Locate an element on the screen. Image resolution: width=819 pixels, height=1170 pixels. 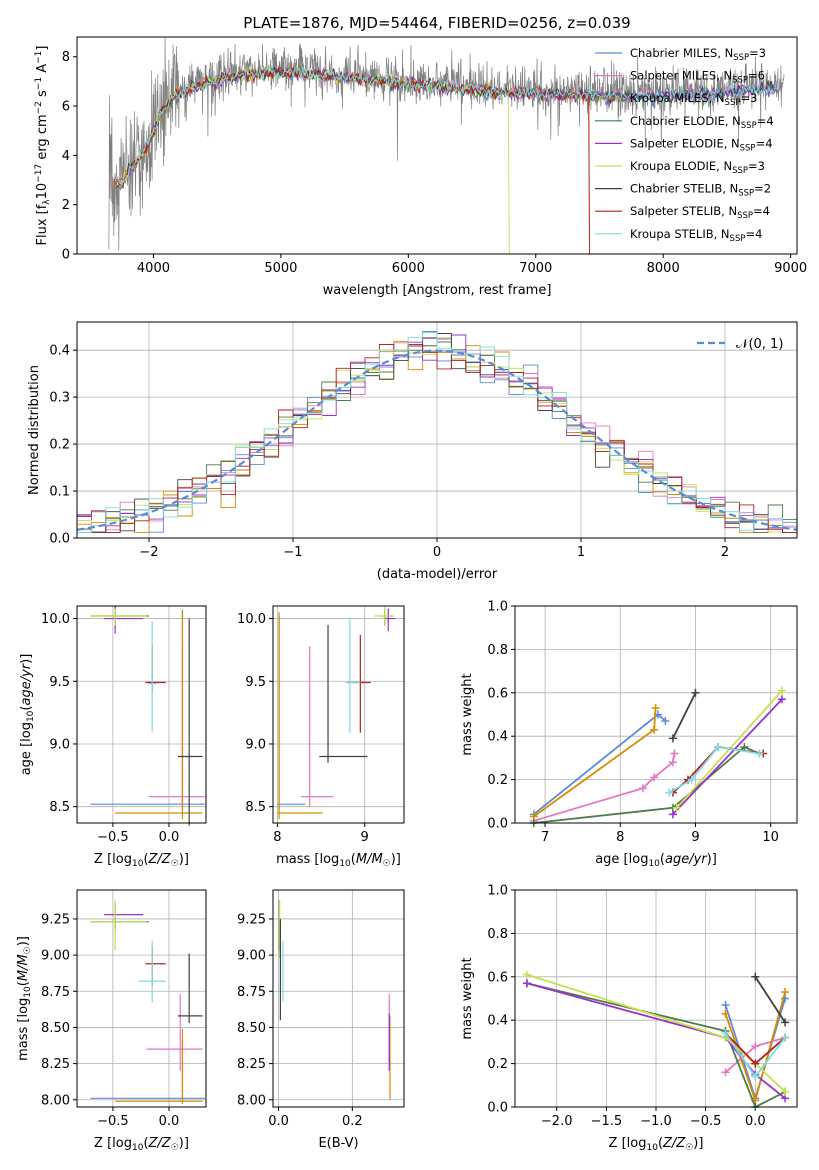
y-tick-label: 8.5 is located at coordinates (255, 807).